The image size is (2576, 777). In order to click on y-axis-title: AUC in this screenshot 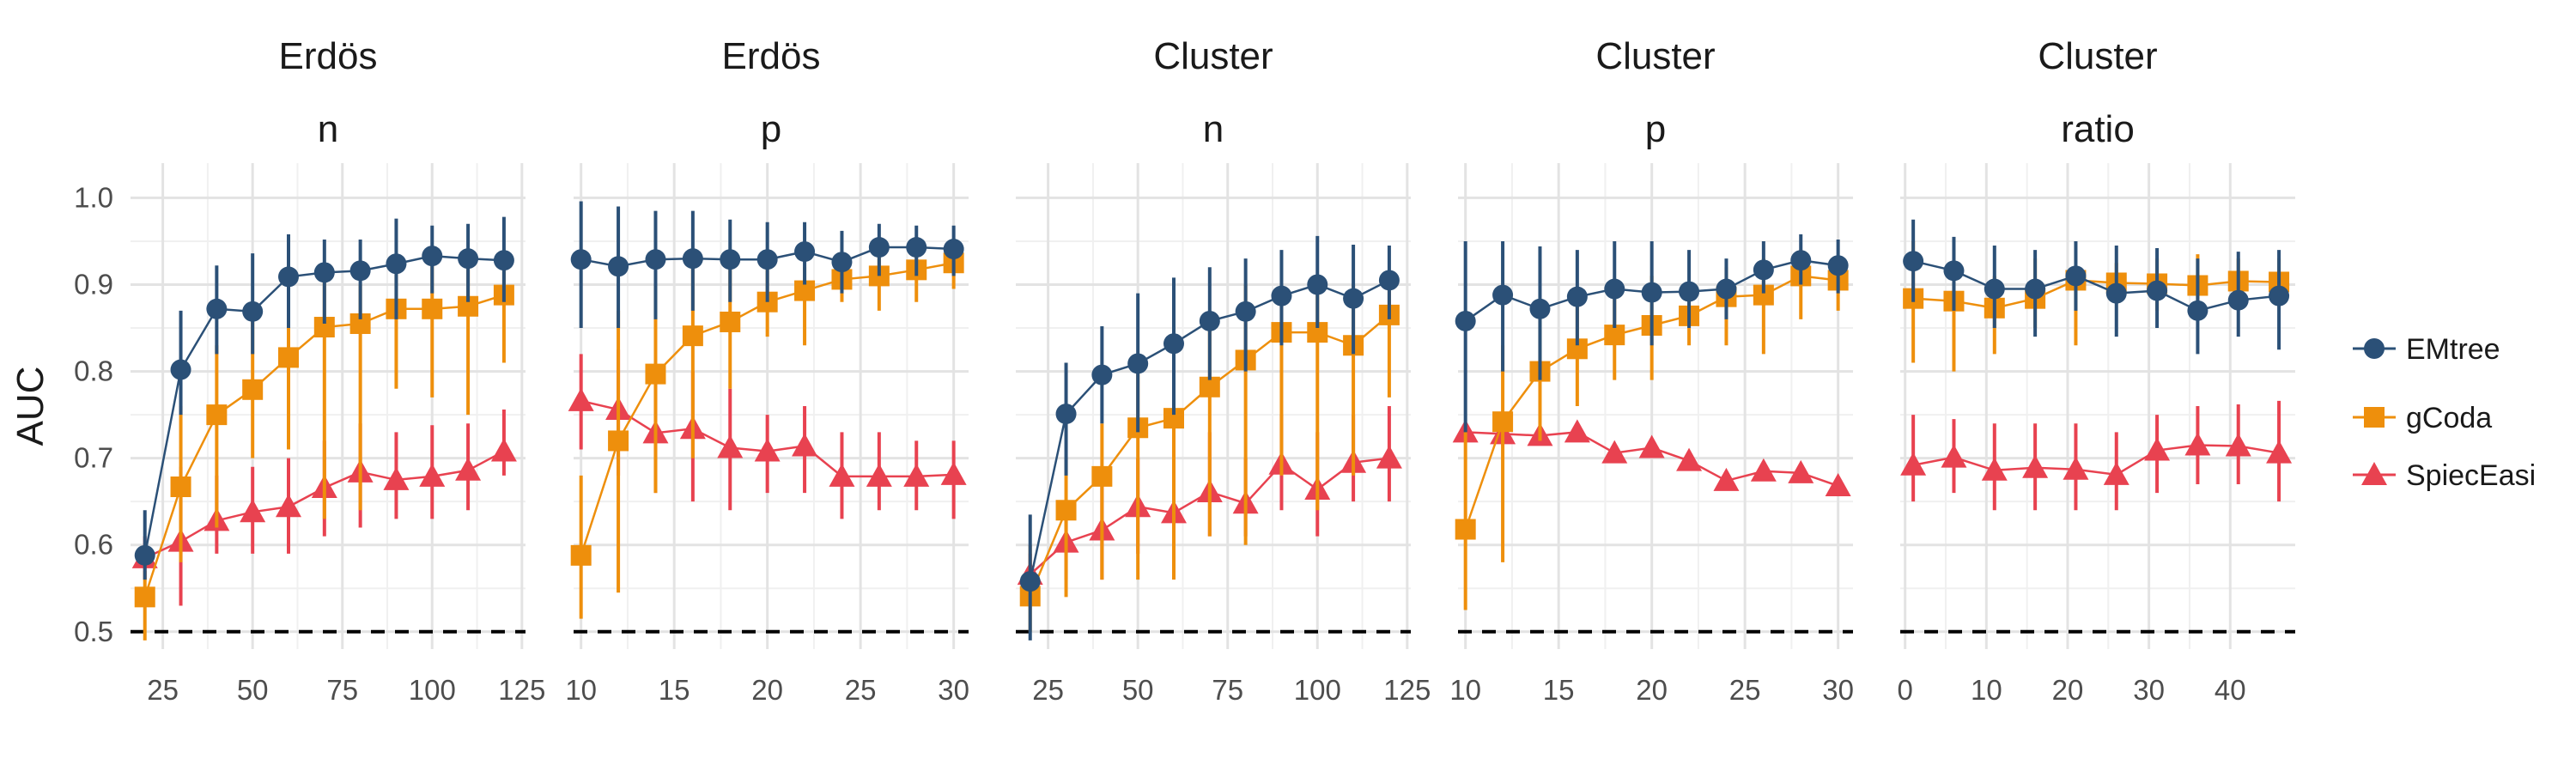, I will do `click(31, 406)`.